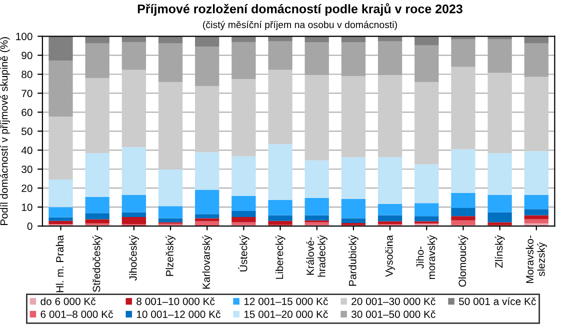 The width and height of the screenshot is (566, 330). What do you see at coordinates (178, 314) in the screenshot?
I see `legend-label: 10 001–12 000 Kč` at bounding box center [178, 314].